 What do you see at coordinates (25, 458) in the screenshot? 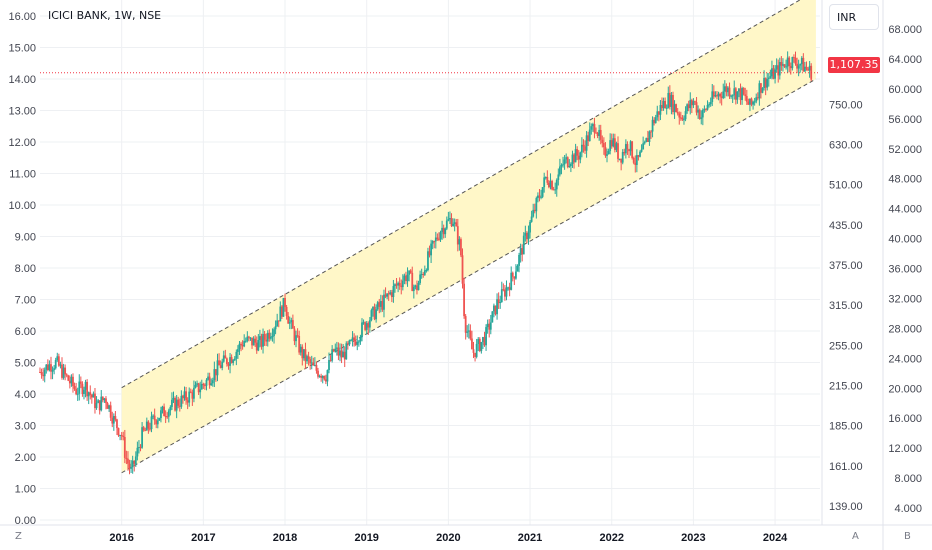
I see `left-axis-tick-label: 2.00` at bounding box center [25, 458].